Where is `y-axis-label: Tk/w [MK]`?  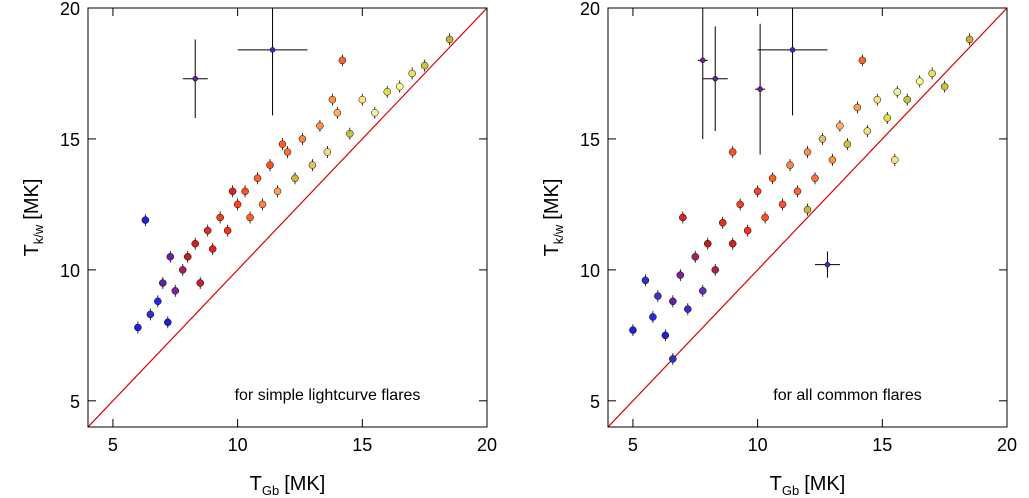 y-axis-label: Tk/w [MK] is located at coordinates (33, 218).